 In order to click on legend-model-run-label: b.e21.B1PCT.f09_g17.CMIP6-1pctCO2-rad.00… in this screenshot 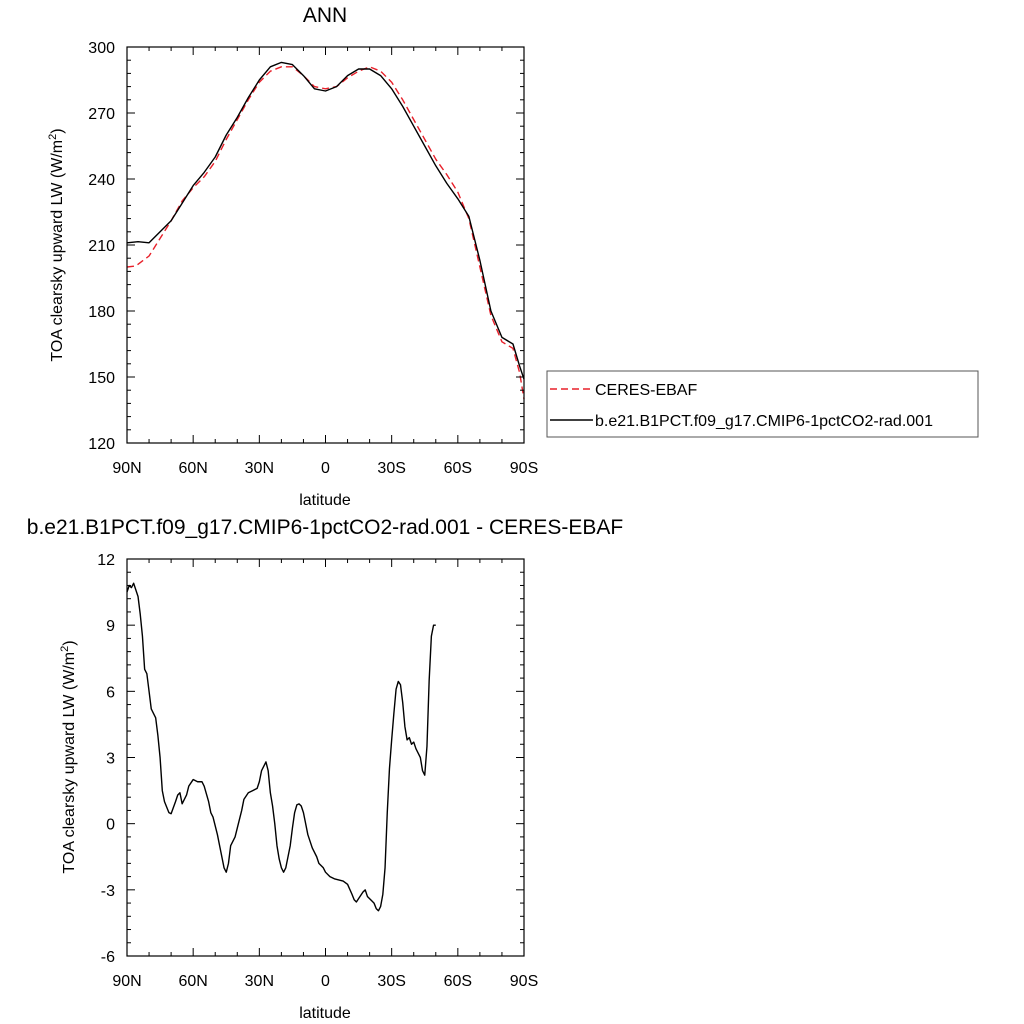, I will do `click(764, 421)`.